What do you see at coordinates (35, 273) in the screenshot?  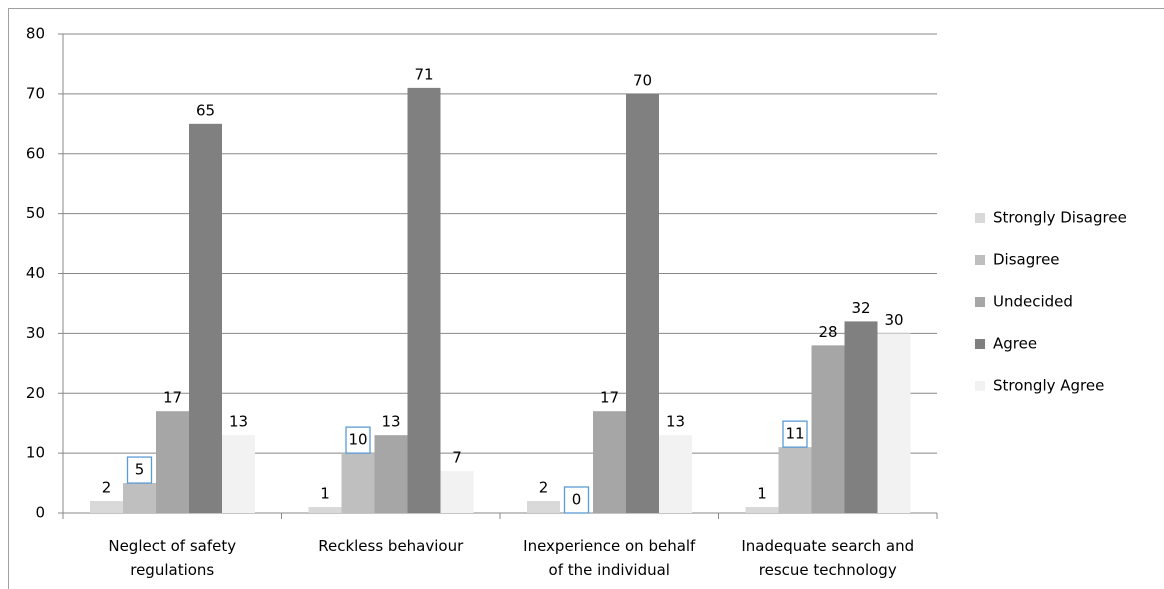 I see `y-tick-label: 40` at bounding box center [35, 273].